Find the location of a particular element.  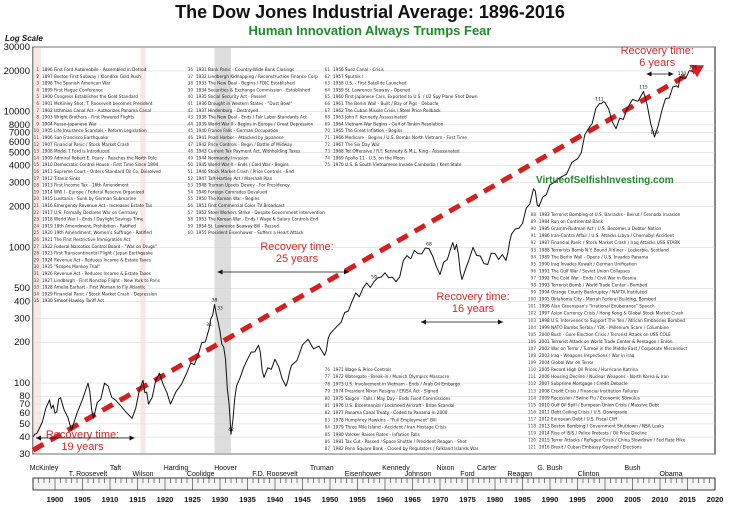

event-number: 28 is located at coordinates (37, 253).